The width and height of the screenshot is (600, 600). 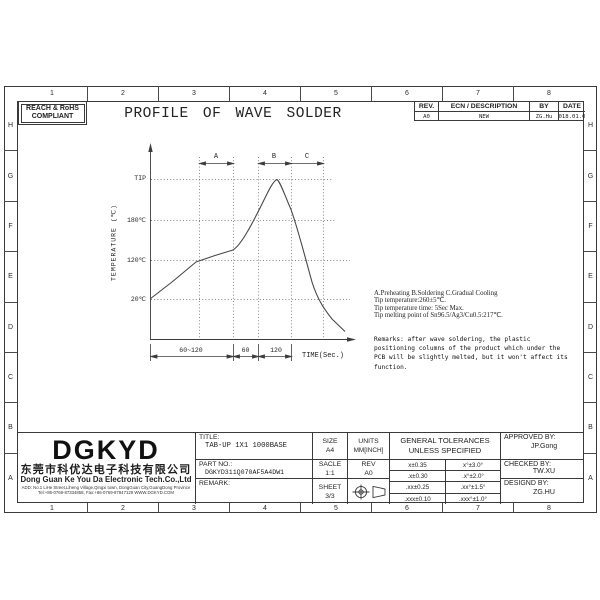 I want to click on sheet-value: 3/3, so click(x=330, y=496).